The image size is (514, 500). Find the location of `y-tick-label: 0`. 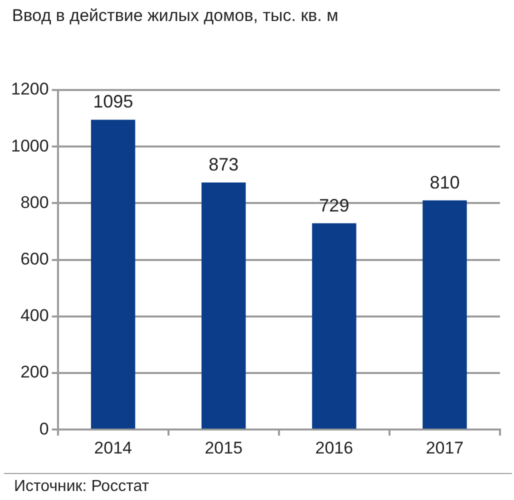

y-tick-label: 0 is located at coordinates (44, 428).